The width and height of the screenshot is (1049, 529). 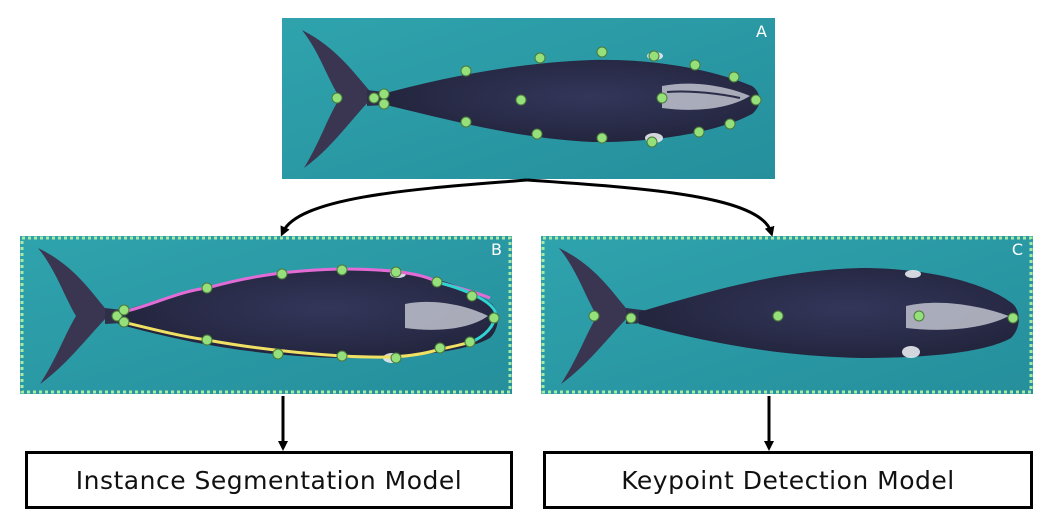 I want to click on arrow-a-to-b, so click(x=404, y=207).